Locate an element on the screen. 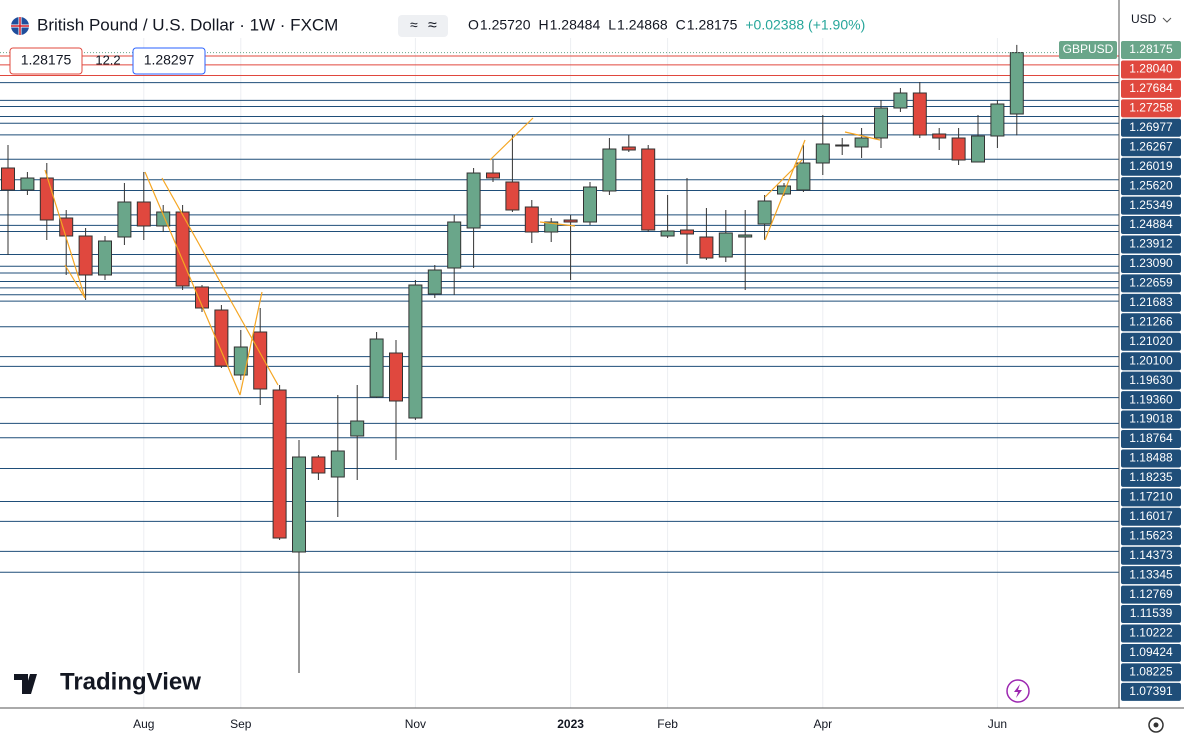 The width and height of the screenshot is (1184, 742). x-tick-label: Feb is located at coordinates (667, 724).